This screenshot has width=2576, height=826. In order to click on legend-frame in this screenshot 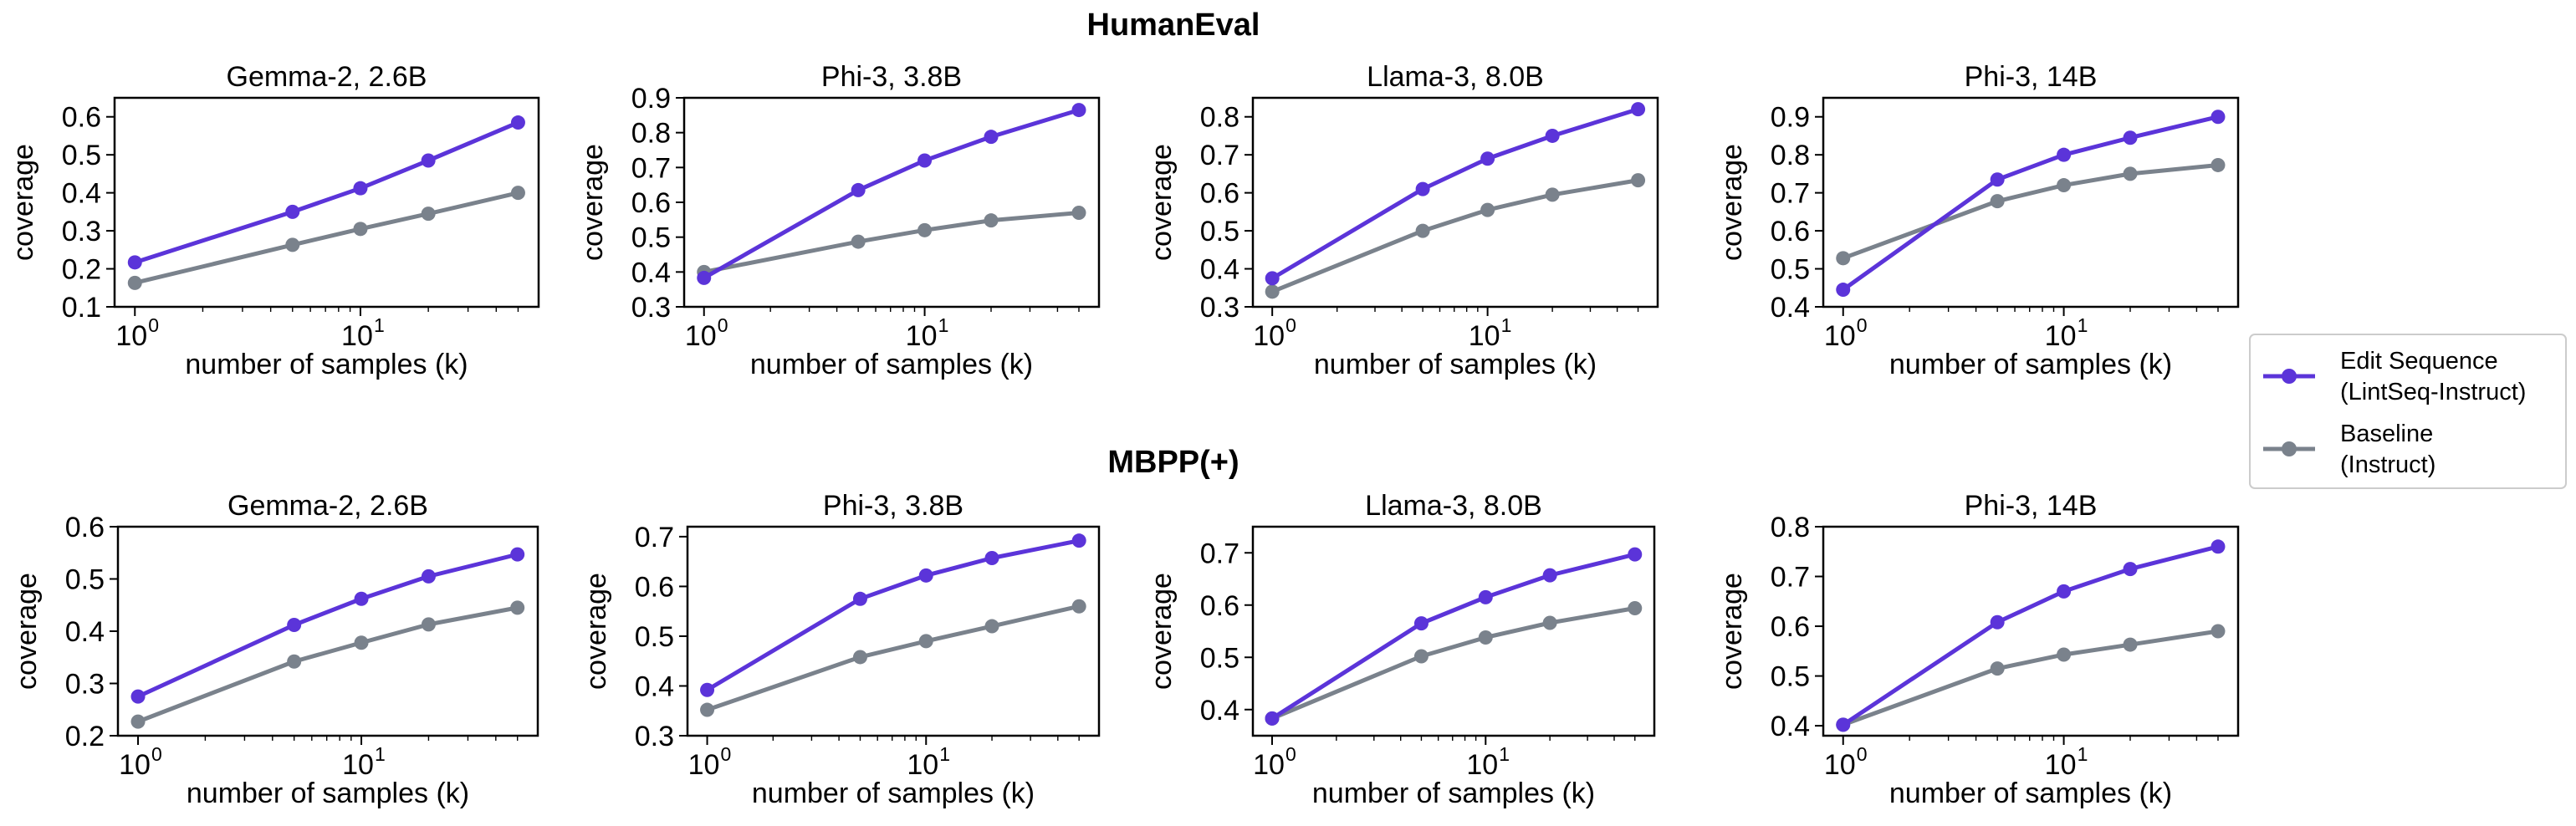, I will do `click(2408, 411)`.